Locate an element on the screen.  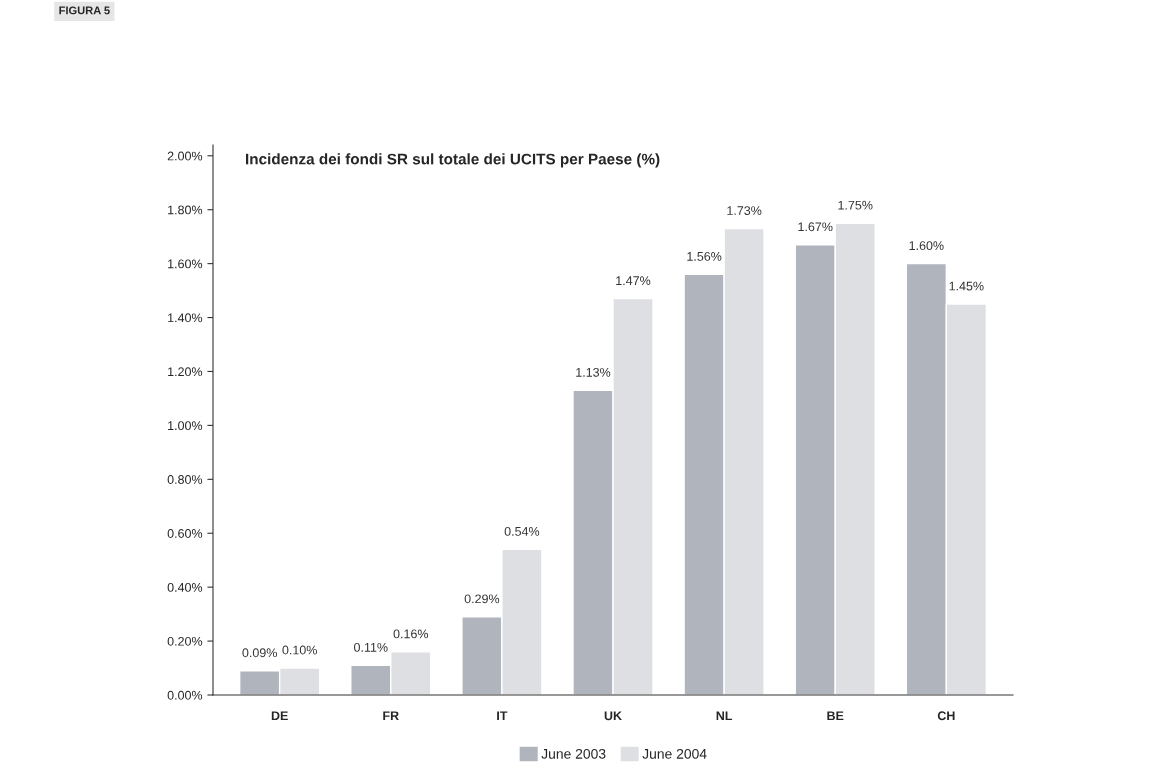
data-label: 1.47% is located at coordinates (633, 281).